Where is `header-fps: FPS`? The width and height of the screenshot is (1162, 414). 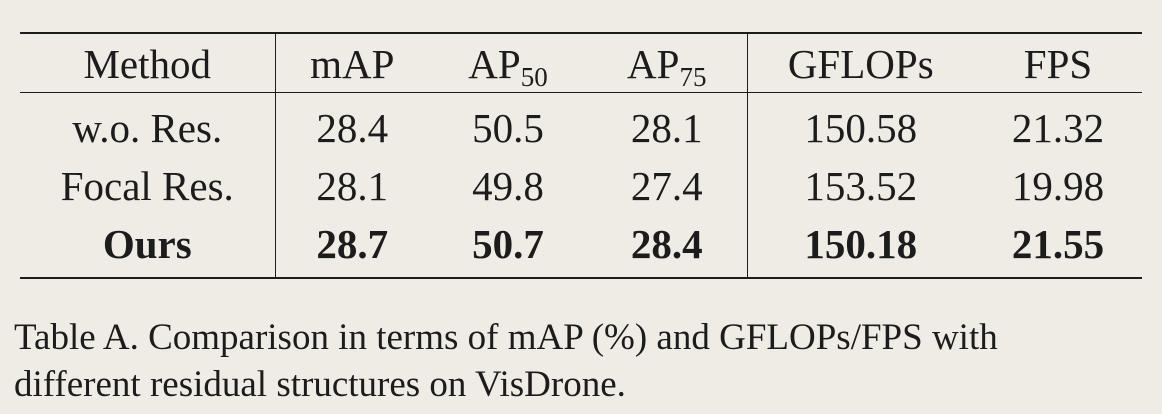
header-fps: FPS is located at coordinates (1058, 64).